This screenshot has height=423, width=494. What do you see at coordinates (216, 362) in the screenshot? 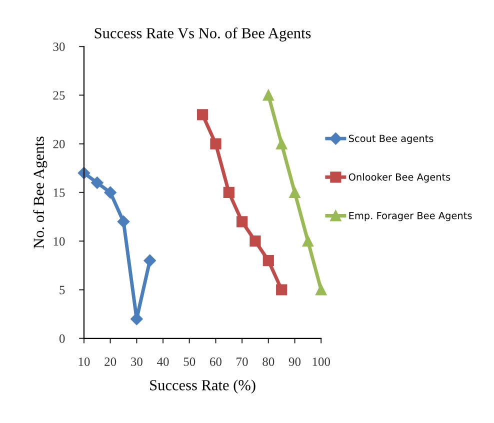
I see `x-tick-label: 60` at bounding box center [216, 362].